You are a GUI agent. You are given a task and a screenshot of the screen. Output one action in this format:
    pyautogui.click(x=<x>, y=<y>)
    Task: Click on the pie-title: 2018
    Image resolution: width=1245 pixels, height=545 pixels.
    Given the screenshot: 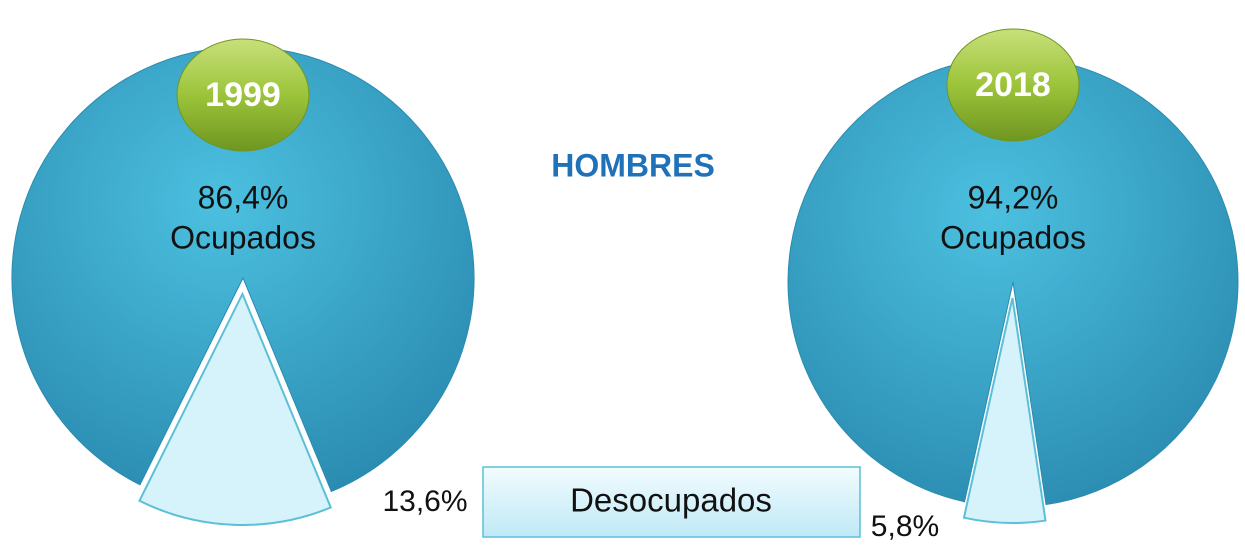 What is the action you would take?
    pyautogui.click(x=1013, y=85)
    